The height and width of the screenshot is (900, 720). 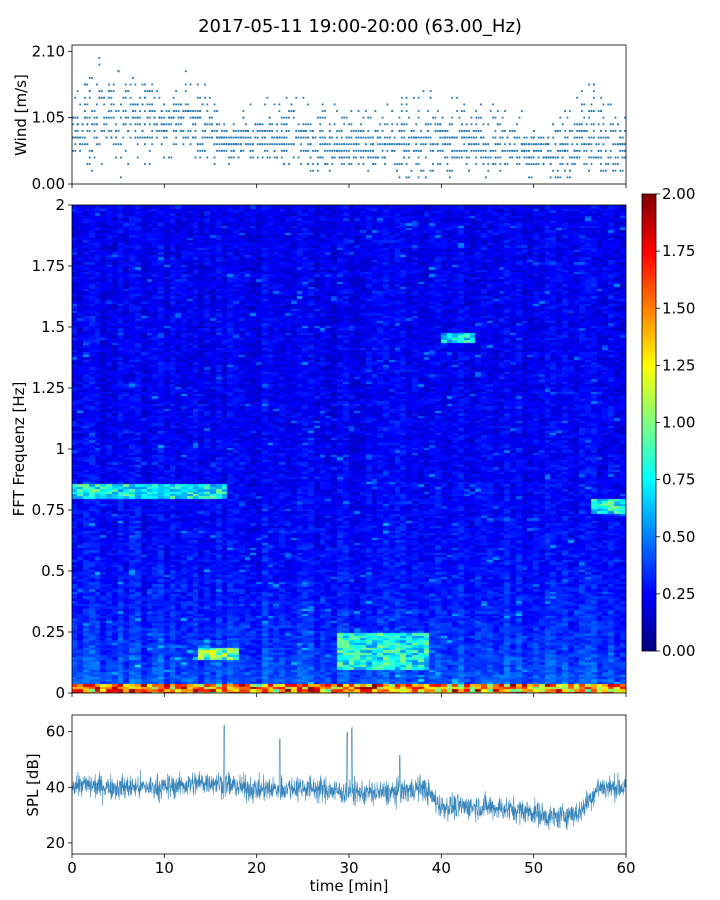 What do you see at coordinates (349, 777) in the screenshot?
I see `spl-trace` at bounding box center [349, 777].